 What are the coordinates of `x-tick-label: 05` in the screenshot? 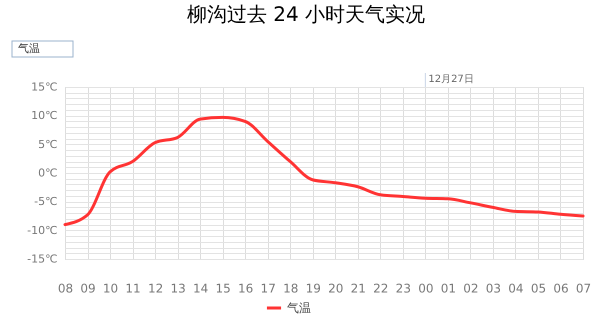 It's located at (538, 289).